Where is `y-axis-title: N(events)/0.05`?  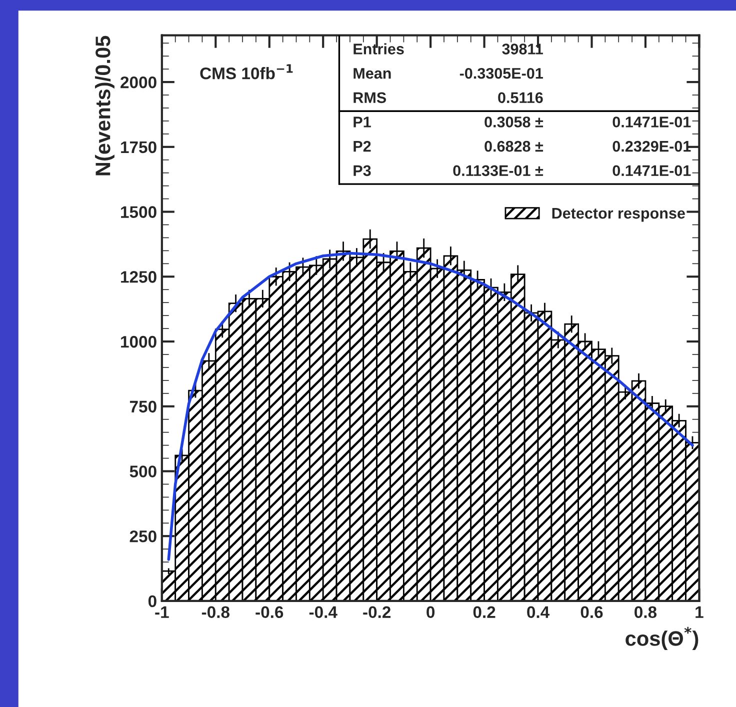 y-axis-title: N(events)/0.05 is located at coordinates (104, 106).